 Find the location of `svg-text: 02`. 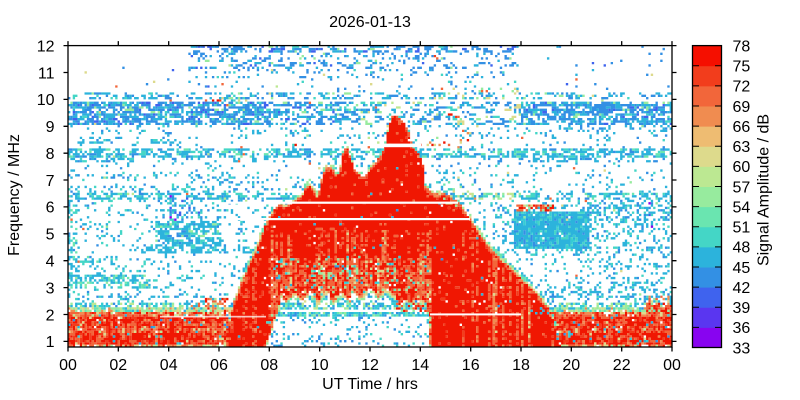

svg-text: 02 is located at coordinates (118, 365).